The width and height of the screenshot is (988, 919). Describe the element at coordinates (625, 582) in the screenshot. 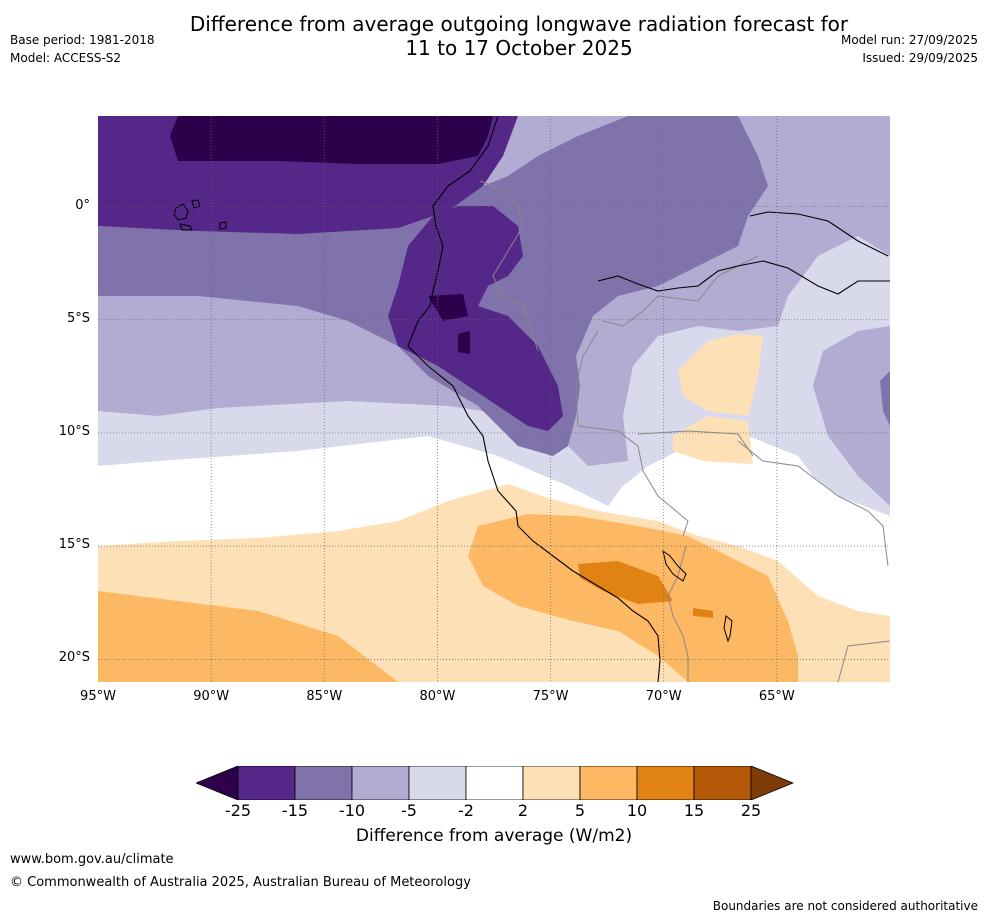

I see `band-dark-orange` at that location.